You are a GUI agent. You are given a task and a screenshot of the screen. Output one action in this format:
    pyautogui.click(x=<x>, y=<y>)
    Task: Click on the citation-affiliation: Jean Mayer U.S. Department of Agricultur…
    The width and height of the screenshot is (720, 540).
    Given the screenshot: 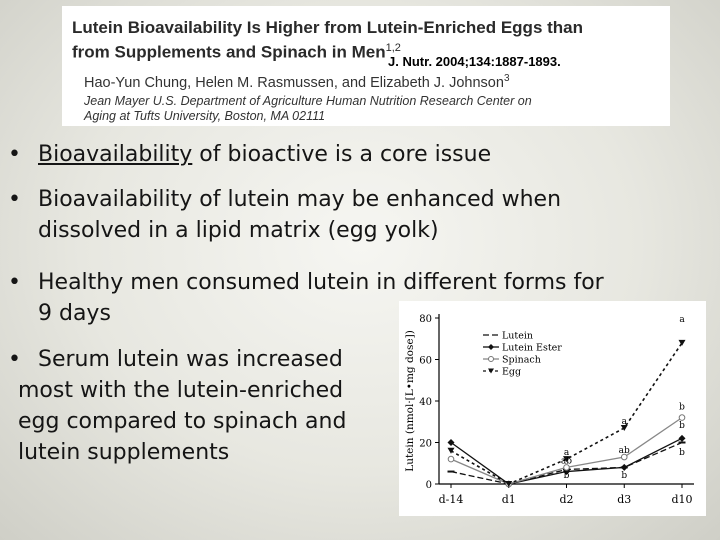 What is the action you would take?
    pyautogui.click(x=308, y=108)
    